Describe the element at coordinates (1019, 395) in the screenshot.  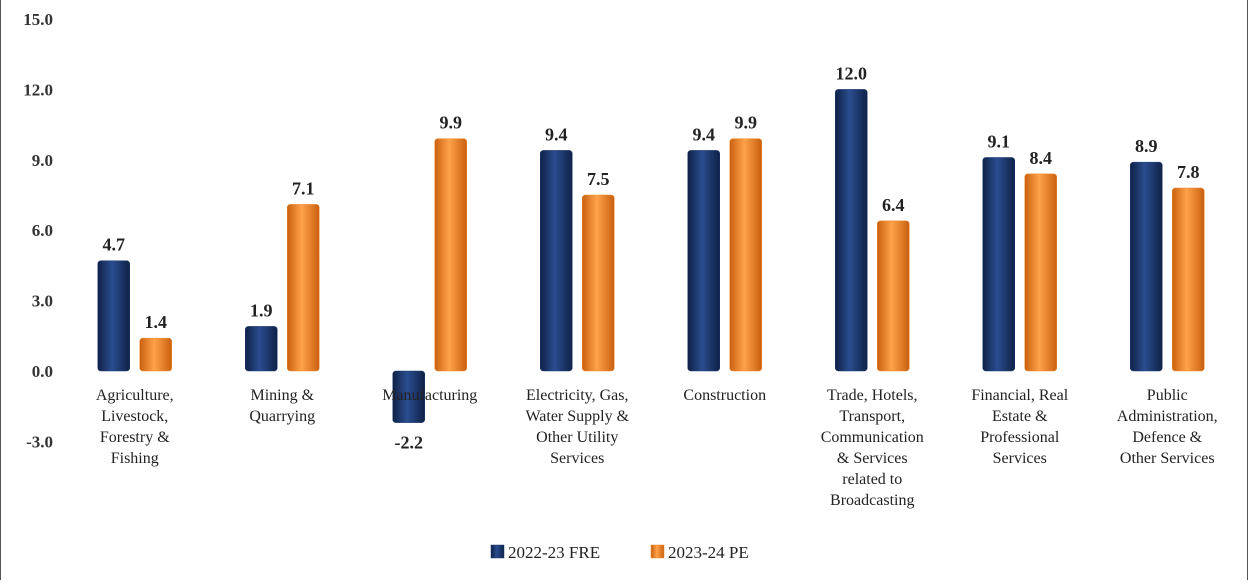
I see `category-label-line: Financial, Real` at that location.